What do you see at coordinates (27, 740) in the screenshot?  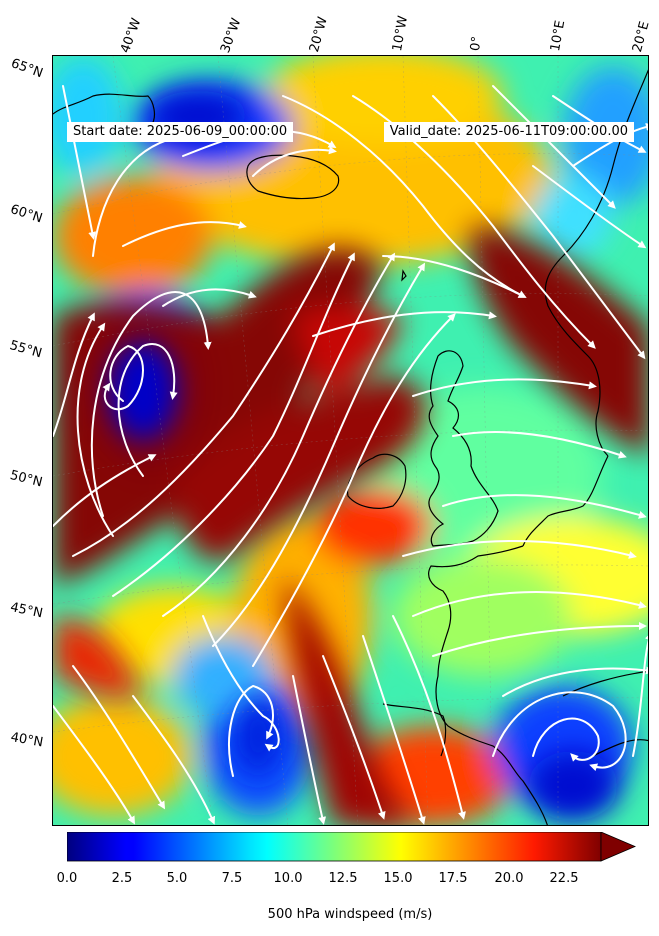 I see `lat-label-40n: 40°N` at bounding box center [27, 740].